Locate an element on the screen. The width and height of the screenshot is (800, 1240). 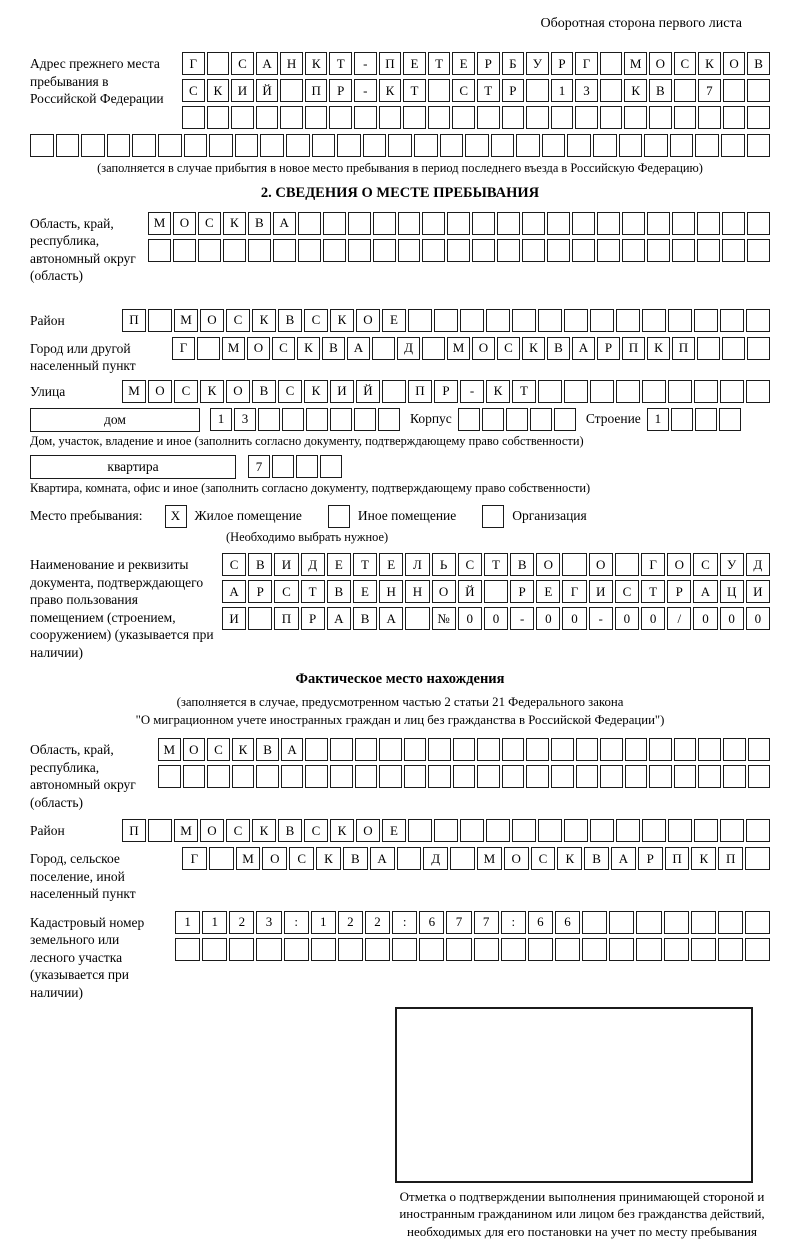
char-cell: 1 is located at coordinates (188, 922).